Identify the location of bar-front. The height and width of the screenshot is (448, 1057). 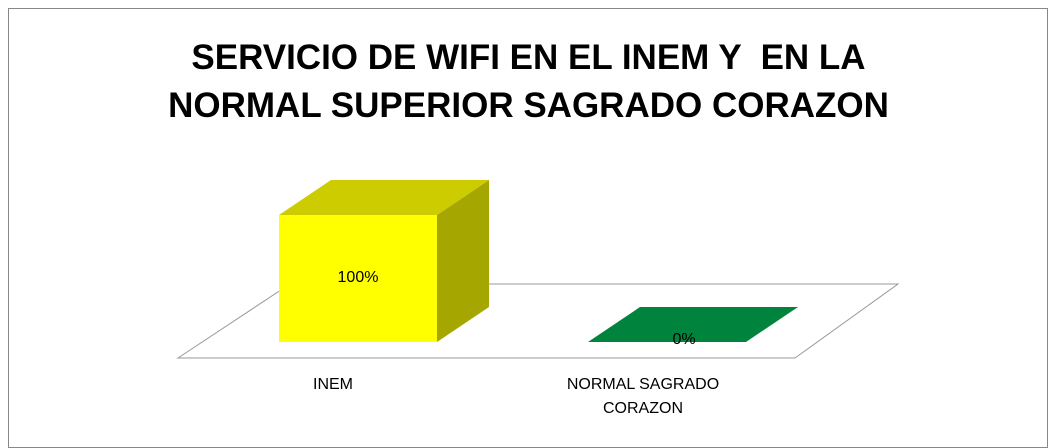
(358, 278).